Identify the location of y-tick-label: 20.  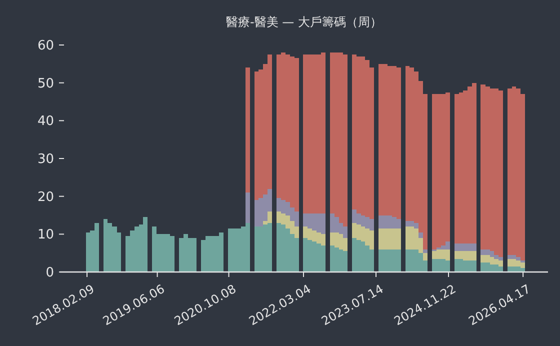
(45, 197).